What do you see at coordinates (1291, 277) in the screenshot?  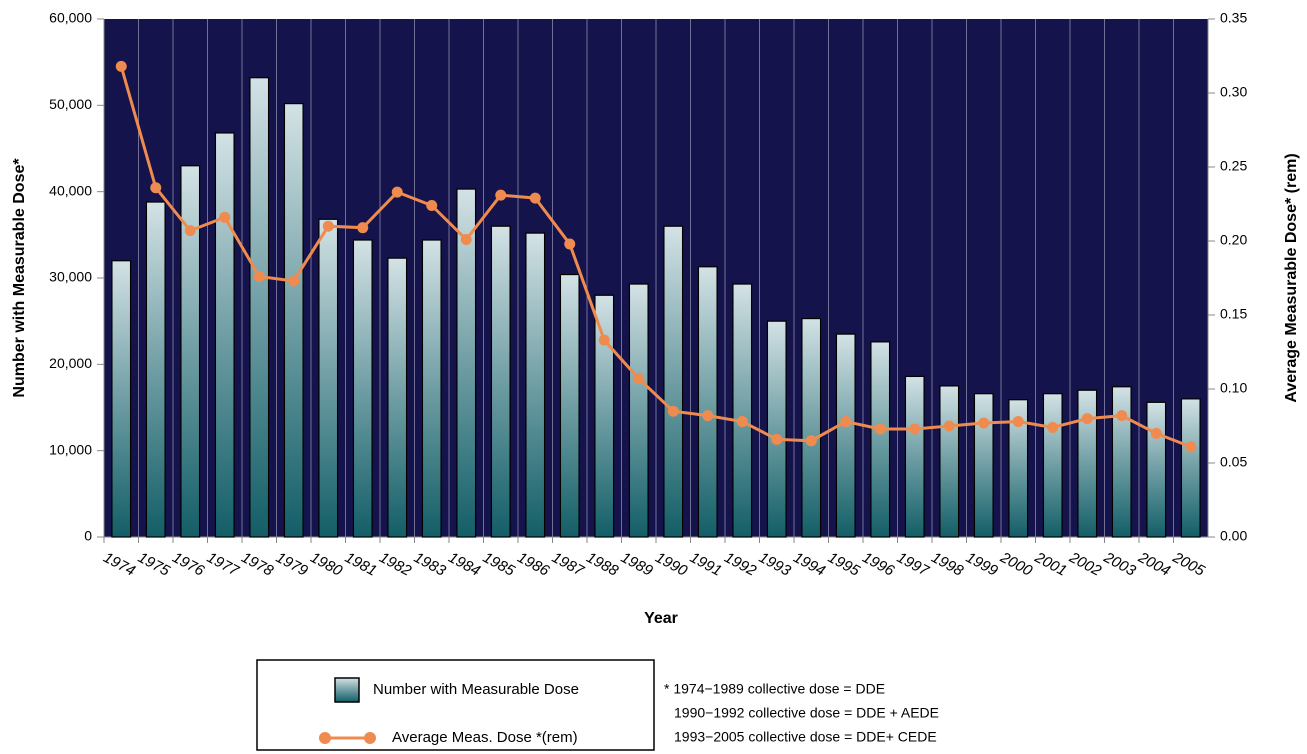 I see `y2-axis-title: Average Measurable Dose* (rem)` at bounding box center [1291, 277].